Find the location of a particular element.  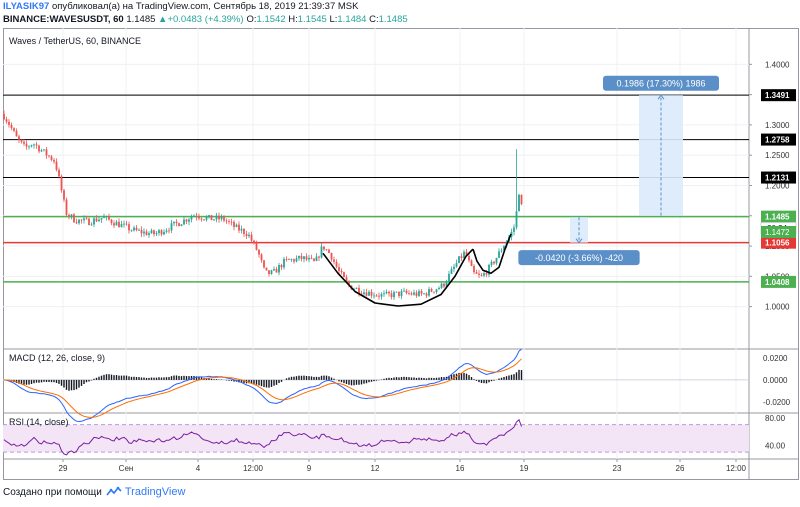

time-tick-label: Сен is located at coordinates (126, 468).